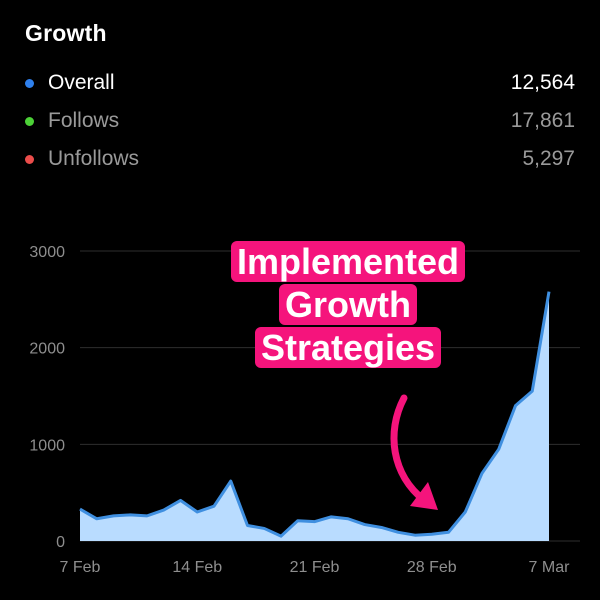  I want to click on annotation-callout: Implemented Growth Strategies, so click(348, 304).